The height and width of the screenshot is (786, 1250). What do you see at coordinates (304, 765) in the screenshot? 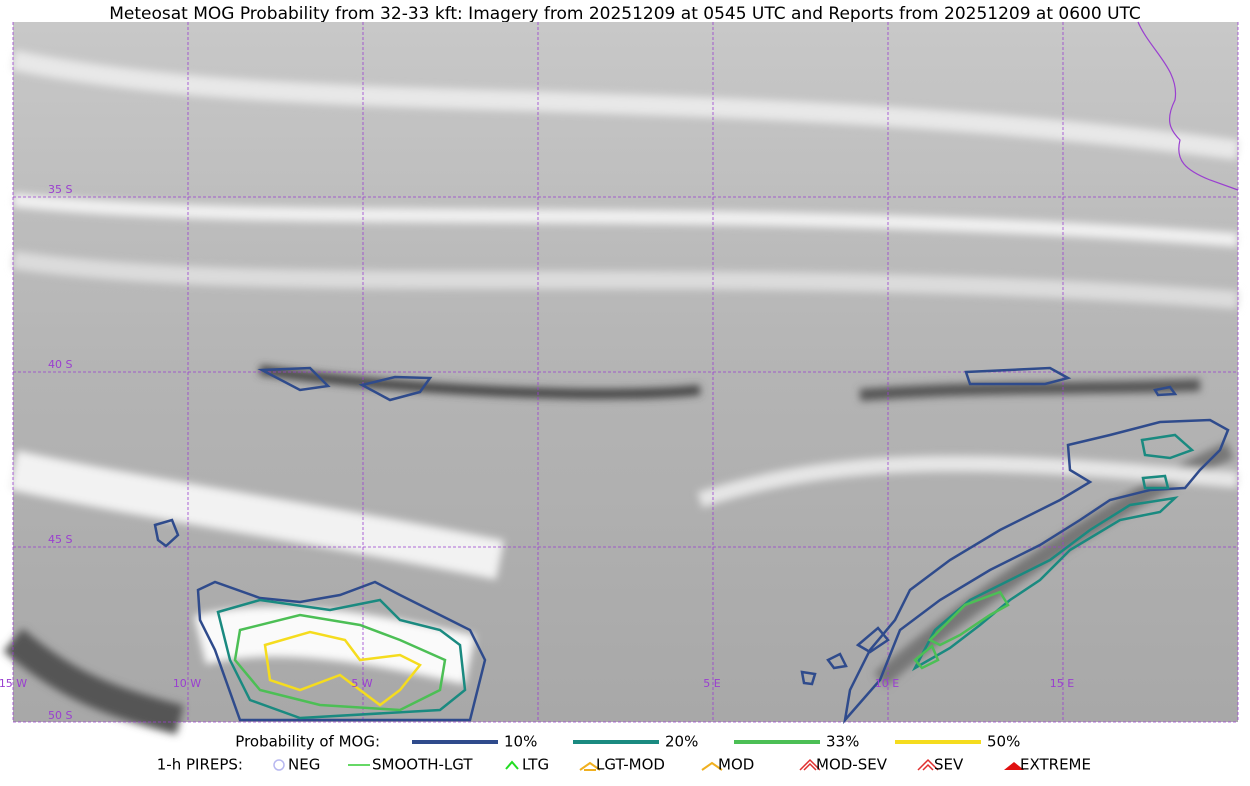
I see `legend-label: NEG` at bounding box center [304, 765].